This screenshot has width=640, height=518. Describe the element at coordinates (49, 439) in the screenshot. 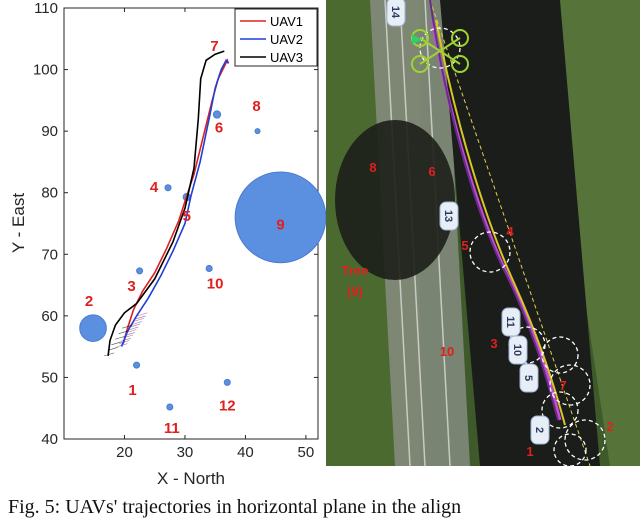

I see `y-tick-label: 40` at that location.